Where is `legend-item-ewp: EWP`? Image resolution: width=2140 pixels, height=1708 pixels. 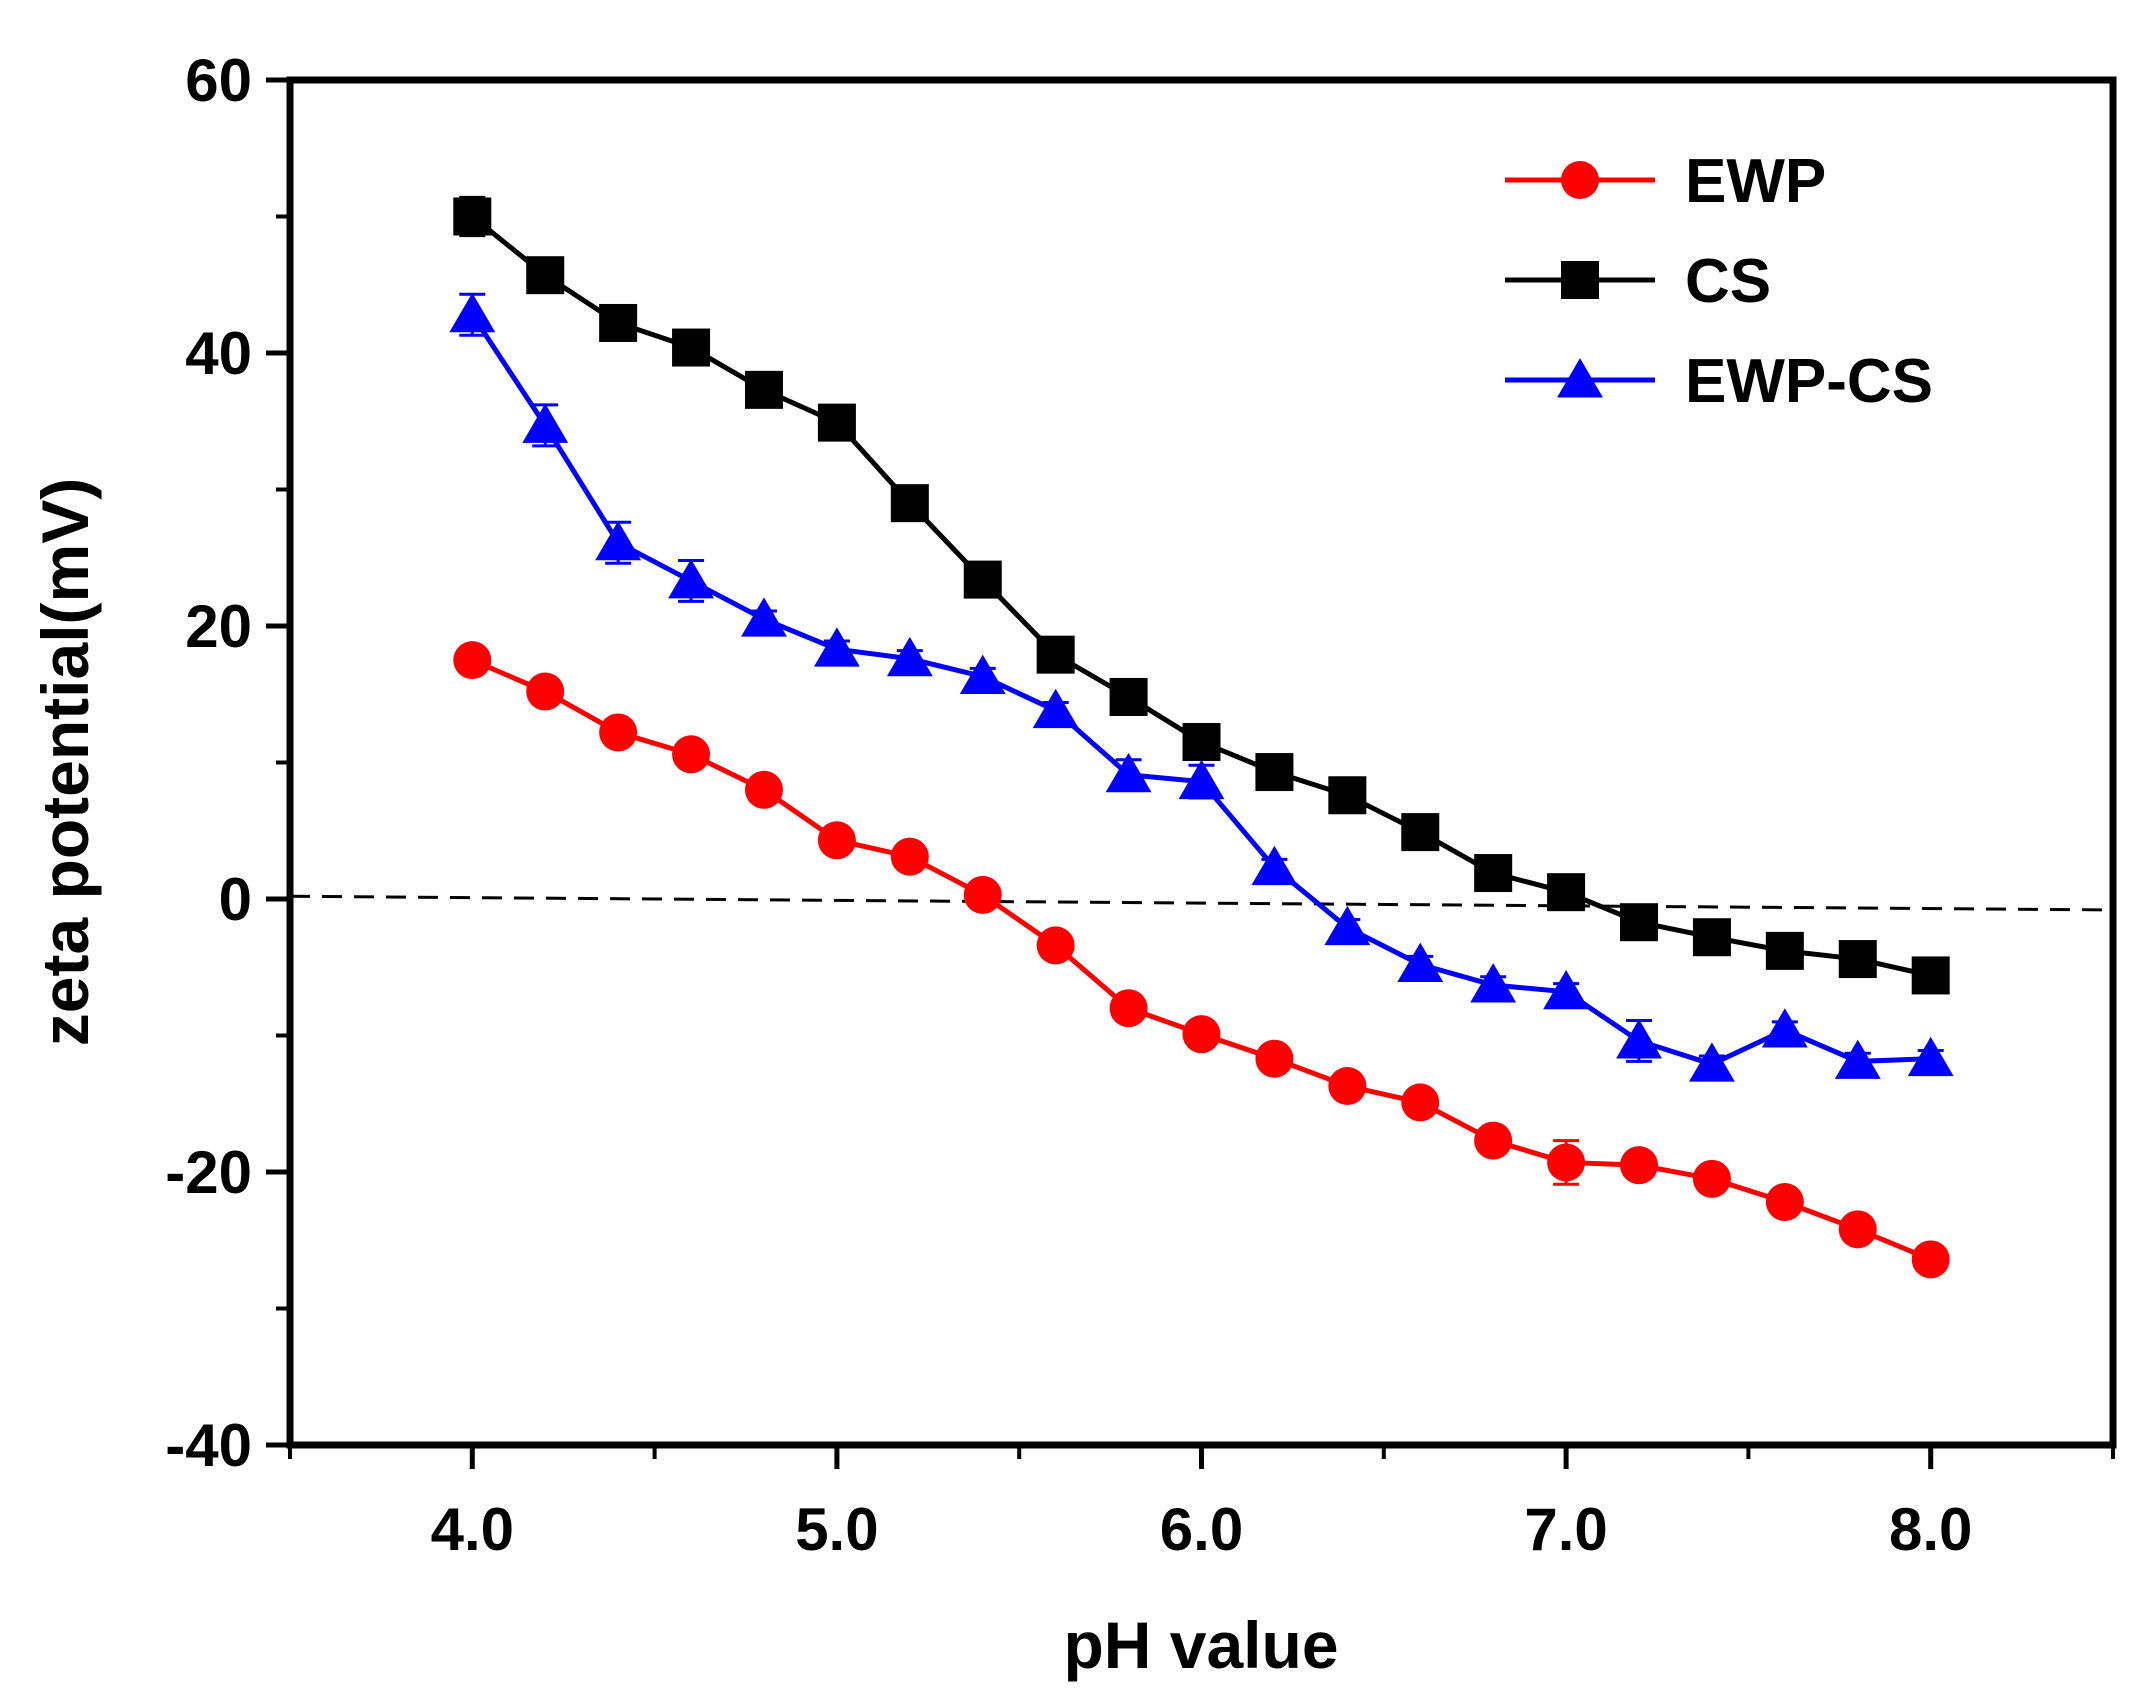
legend-item-ewp: EWP is located at coordinates (1665, 181).